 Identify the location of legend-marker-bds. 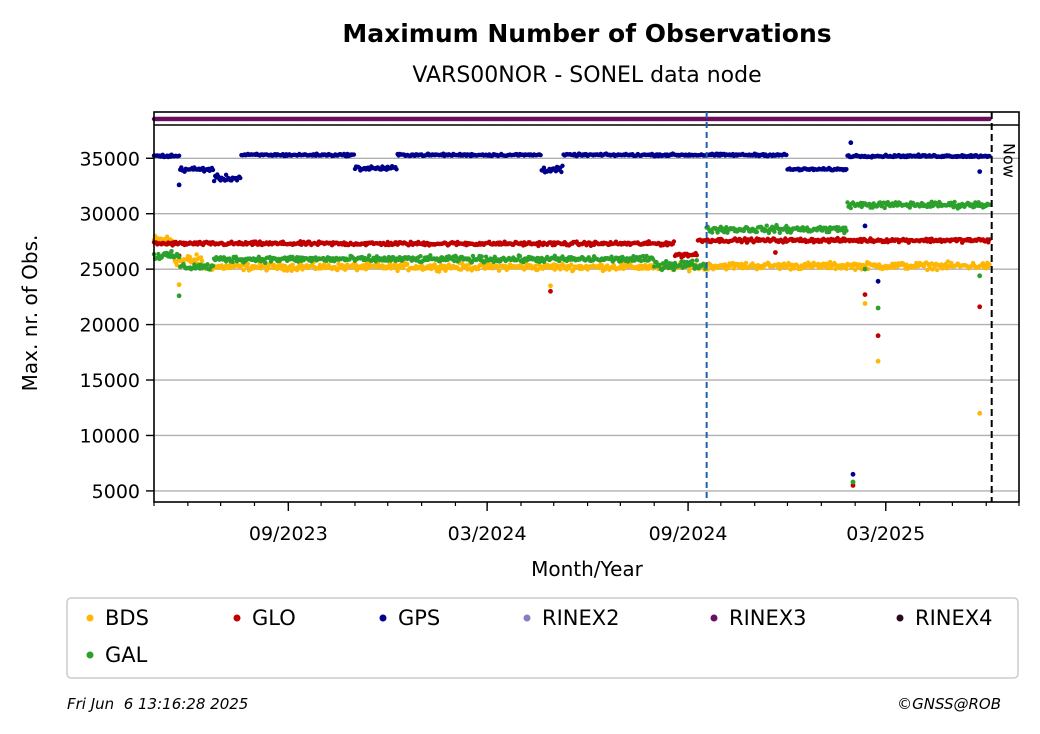
(90, 618).